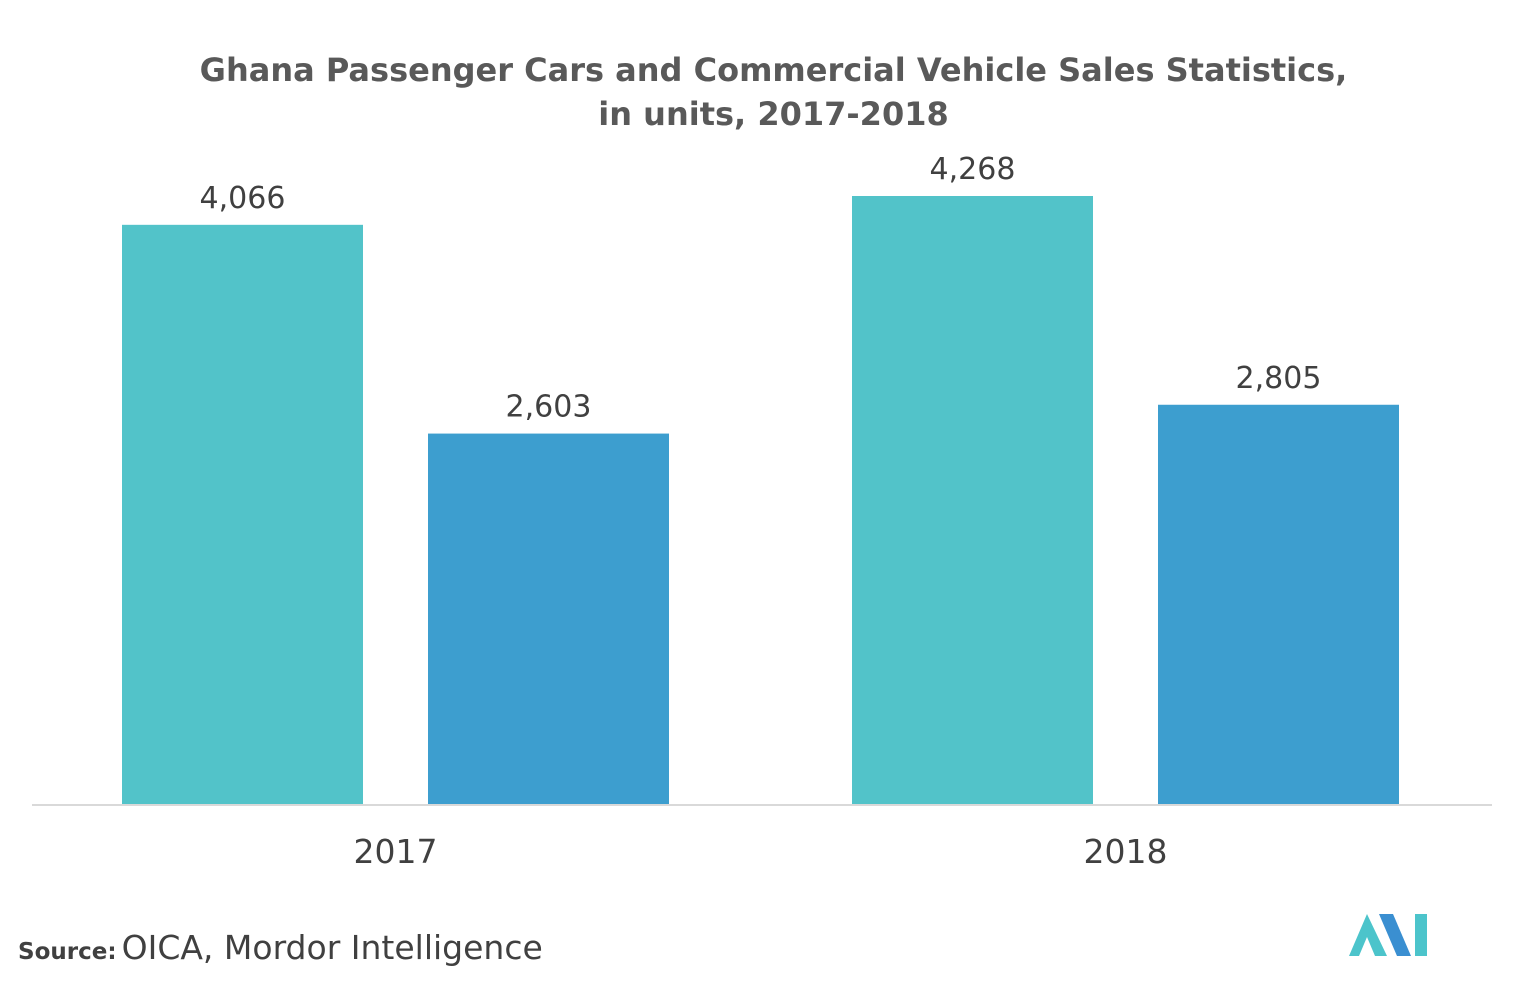  What do you see at coordinates (973, 169) in the screenshot?
I see `bar-value-label-2018-series-1: 4,268` at bounding box center [973, 169].